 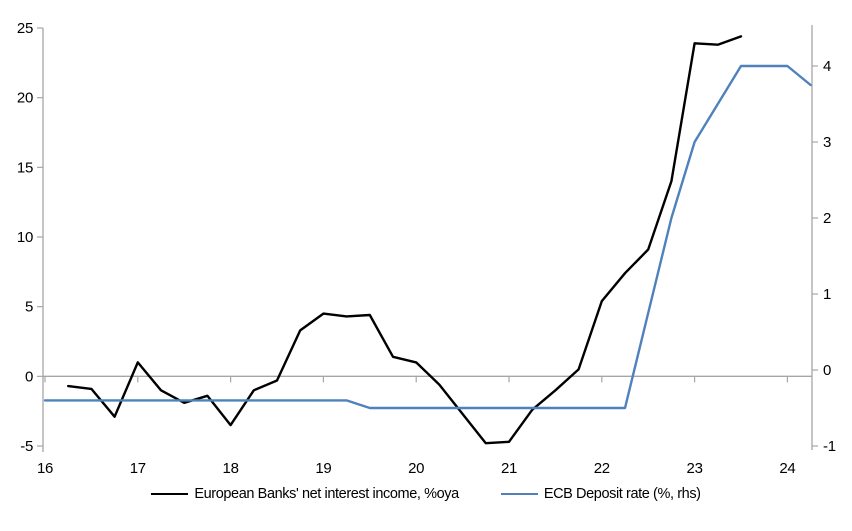 I want to click on legend-item-ecb-deposit-rate: ECB Deposit rate (%, rhs), so click(x=600, y=494).